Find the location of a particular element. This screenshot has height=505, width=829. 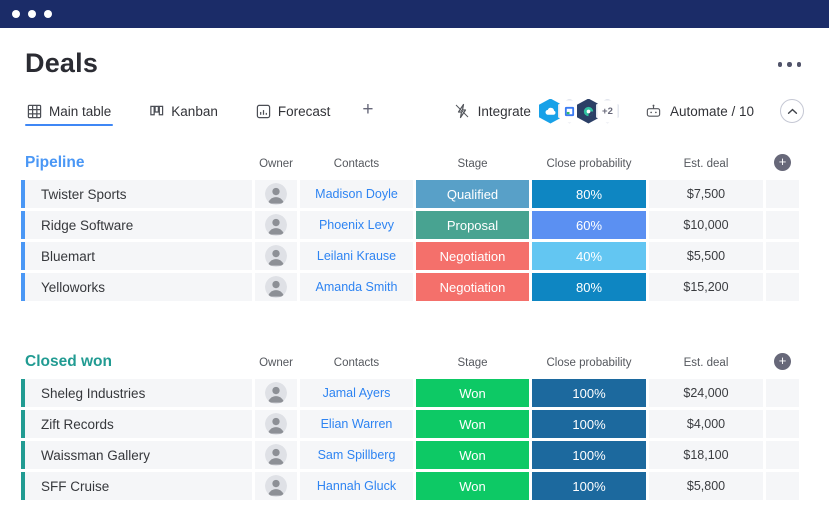

cloud-icon is located at coordinates (550, 111).